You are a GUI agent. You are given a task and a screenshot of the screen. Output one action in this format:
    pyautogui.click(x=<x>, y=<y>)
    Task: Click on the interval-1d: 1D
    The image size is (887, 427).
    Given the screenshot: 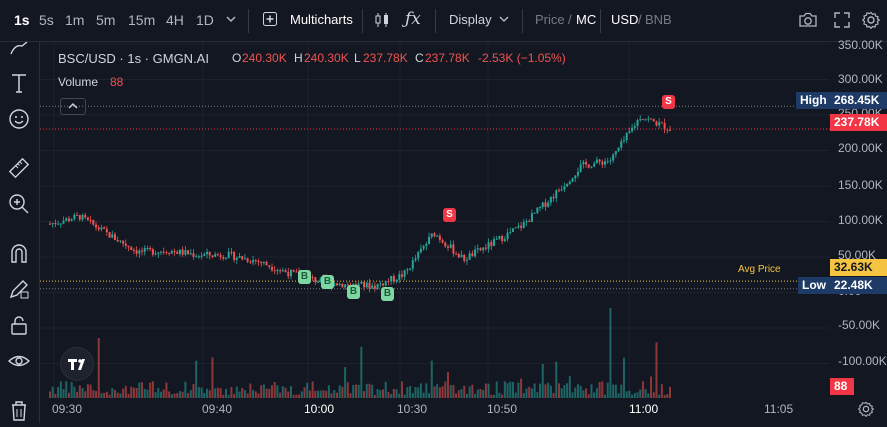 What is the action you would take?
    pyautogui.click(x=205, y=20)
    